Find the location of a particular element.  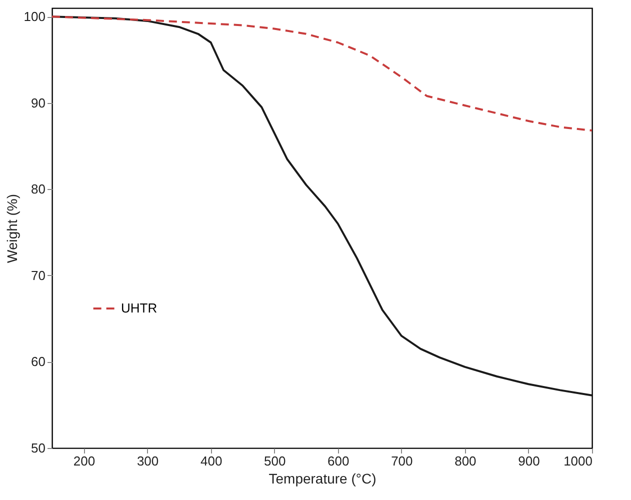

x-tick-label: 600 is located at coordinates (339, 461).